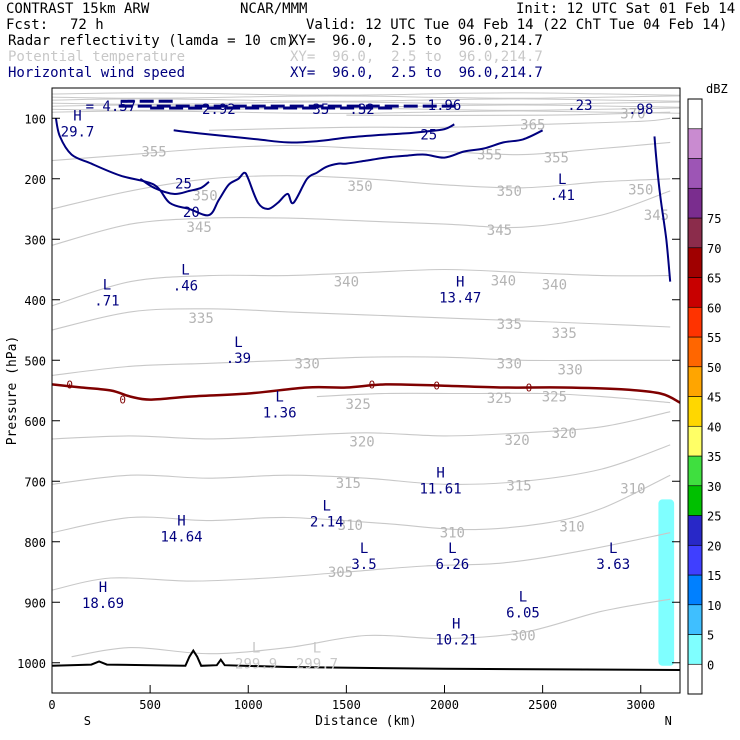 The image size is (740, 740). Describe the element at coordinates (613, 565) in the screenshot. I see `extremum-value: 3.63` at that location.